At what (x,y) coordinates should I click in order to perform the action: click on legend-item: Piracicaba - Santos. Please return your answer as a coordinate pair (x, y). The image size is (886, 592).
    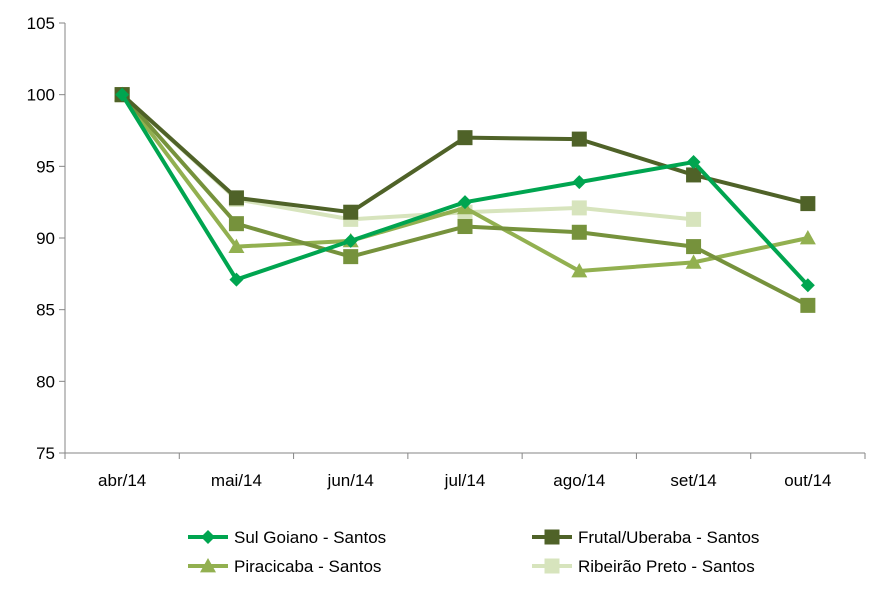
    Looking at the image, I should click on (284, 566).